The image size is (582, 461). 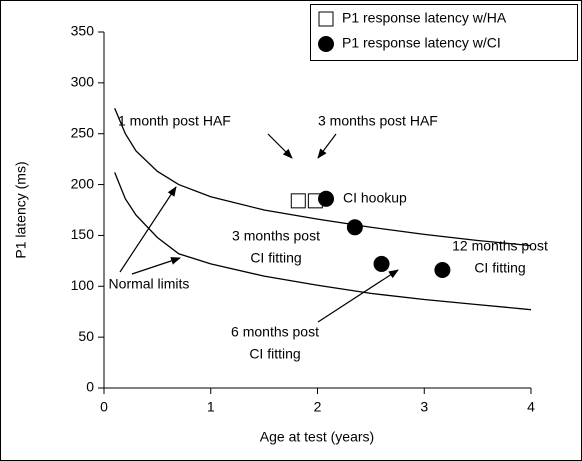 I want to click on x-tick-label: 3, so click(x=424, y=407).